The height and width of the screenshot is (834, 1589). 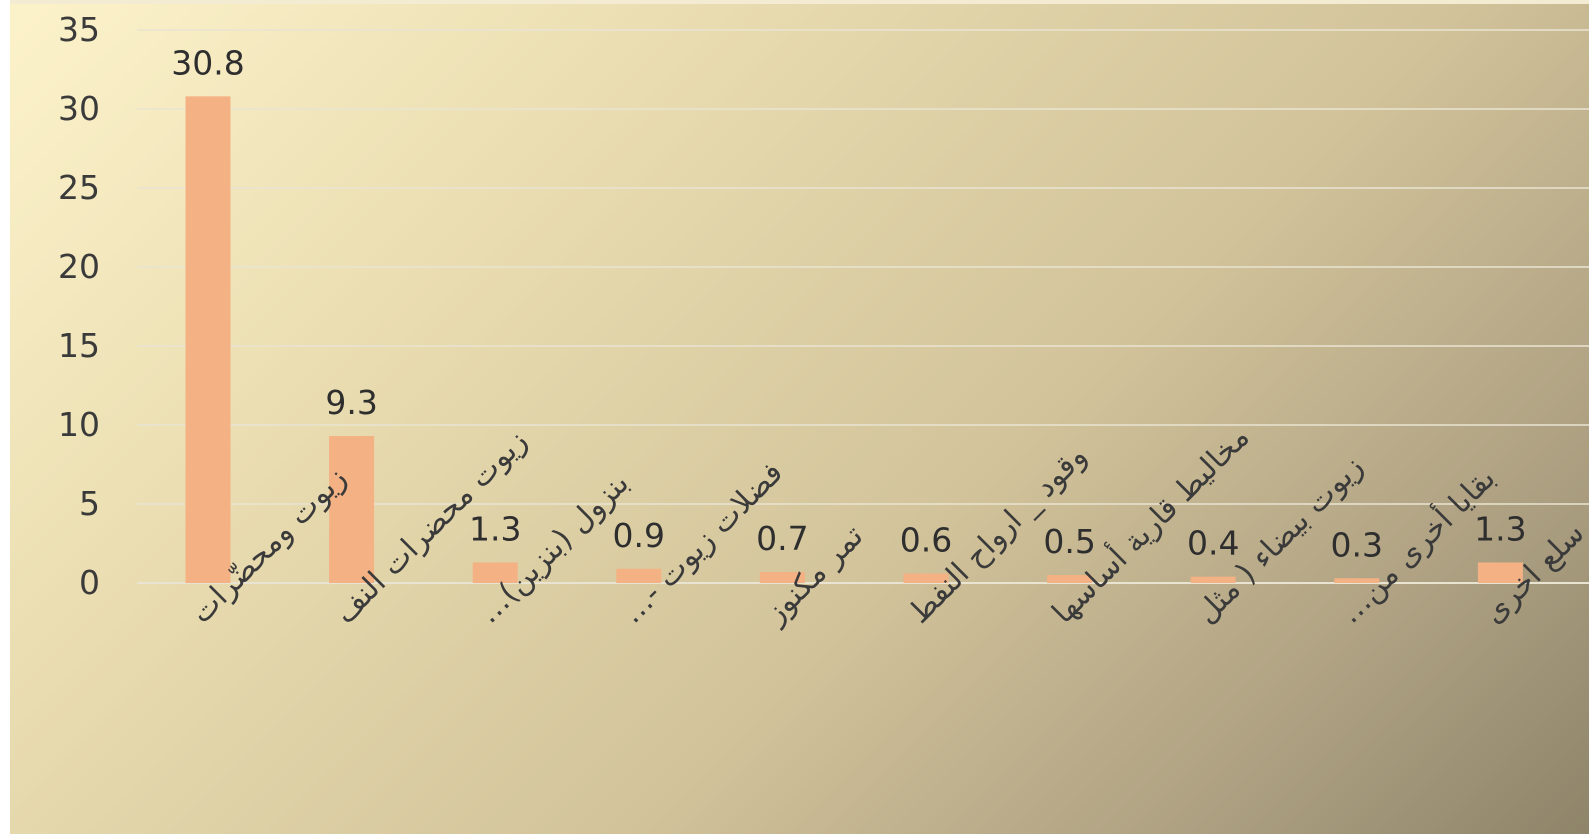 I want to click on y-tick-label: 20, so click(x=79, y=266).